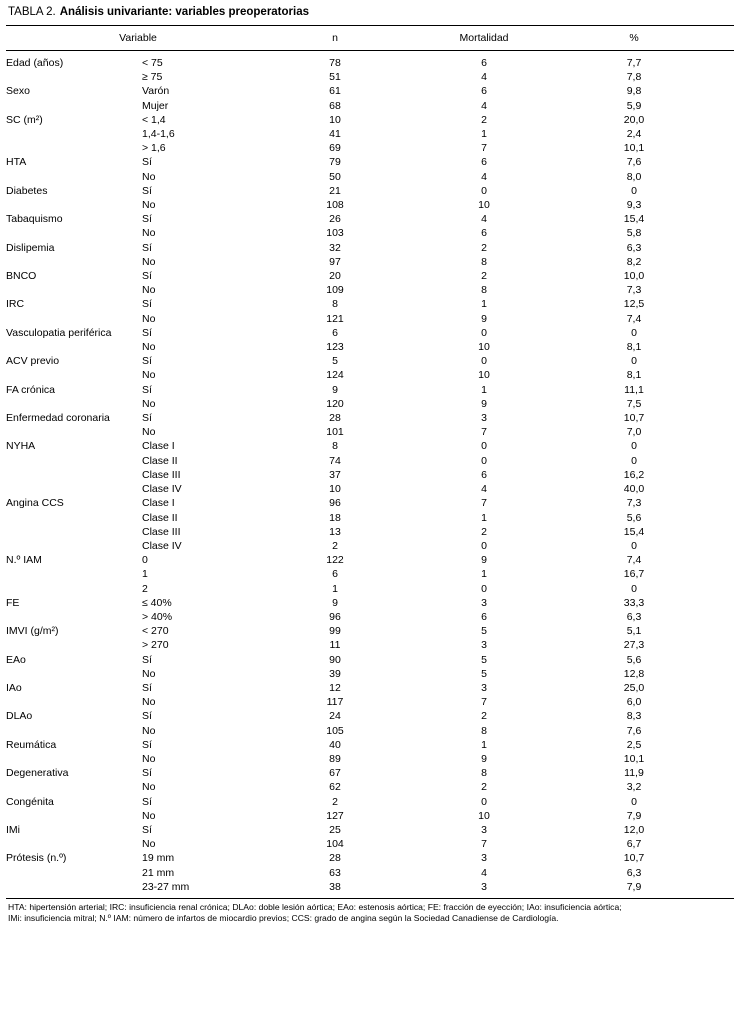 The image size is (740, 1011). What do you see at coordinates (24, 560) in the screenshot?
I see `row-variable-label: N.º IAM` at bounding box center [24, 560].